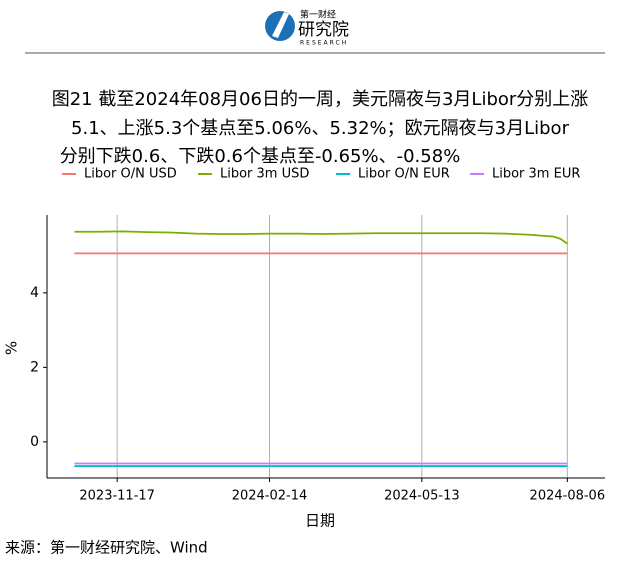 The height and width of the screenshot is (563, 640). What do you see at coordinates (34, 293) in the screenshot?
I see `y-tick-label: 4` at bounding box center [34, 293].